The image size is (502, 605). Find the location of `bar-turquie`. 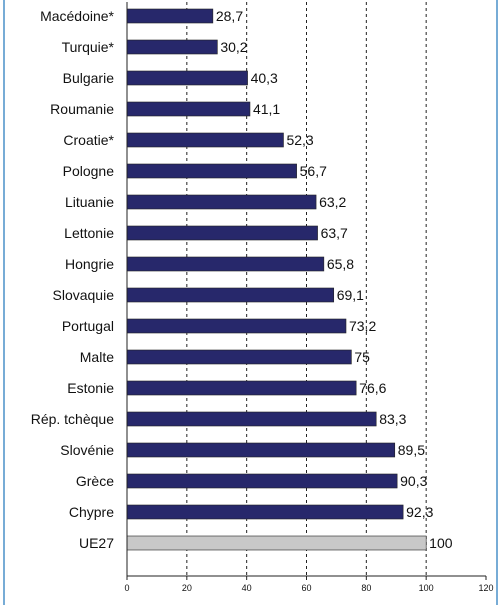

bar-turquie is located at coordinates (172, 47).